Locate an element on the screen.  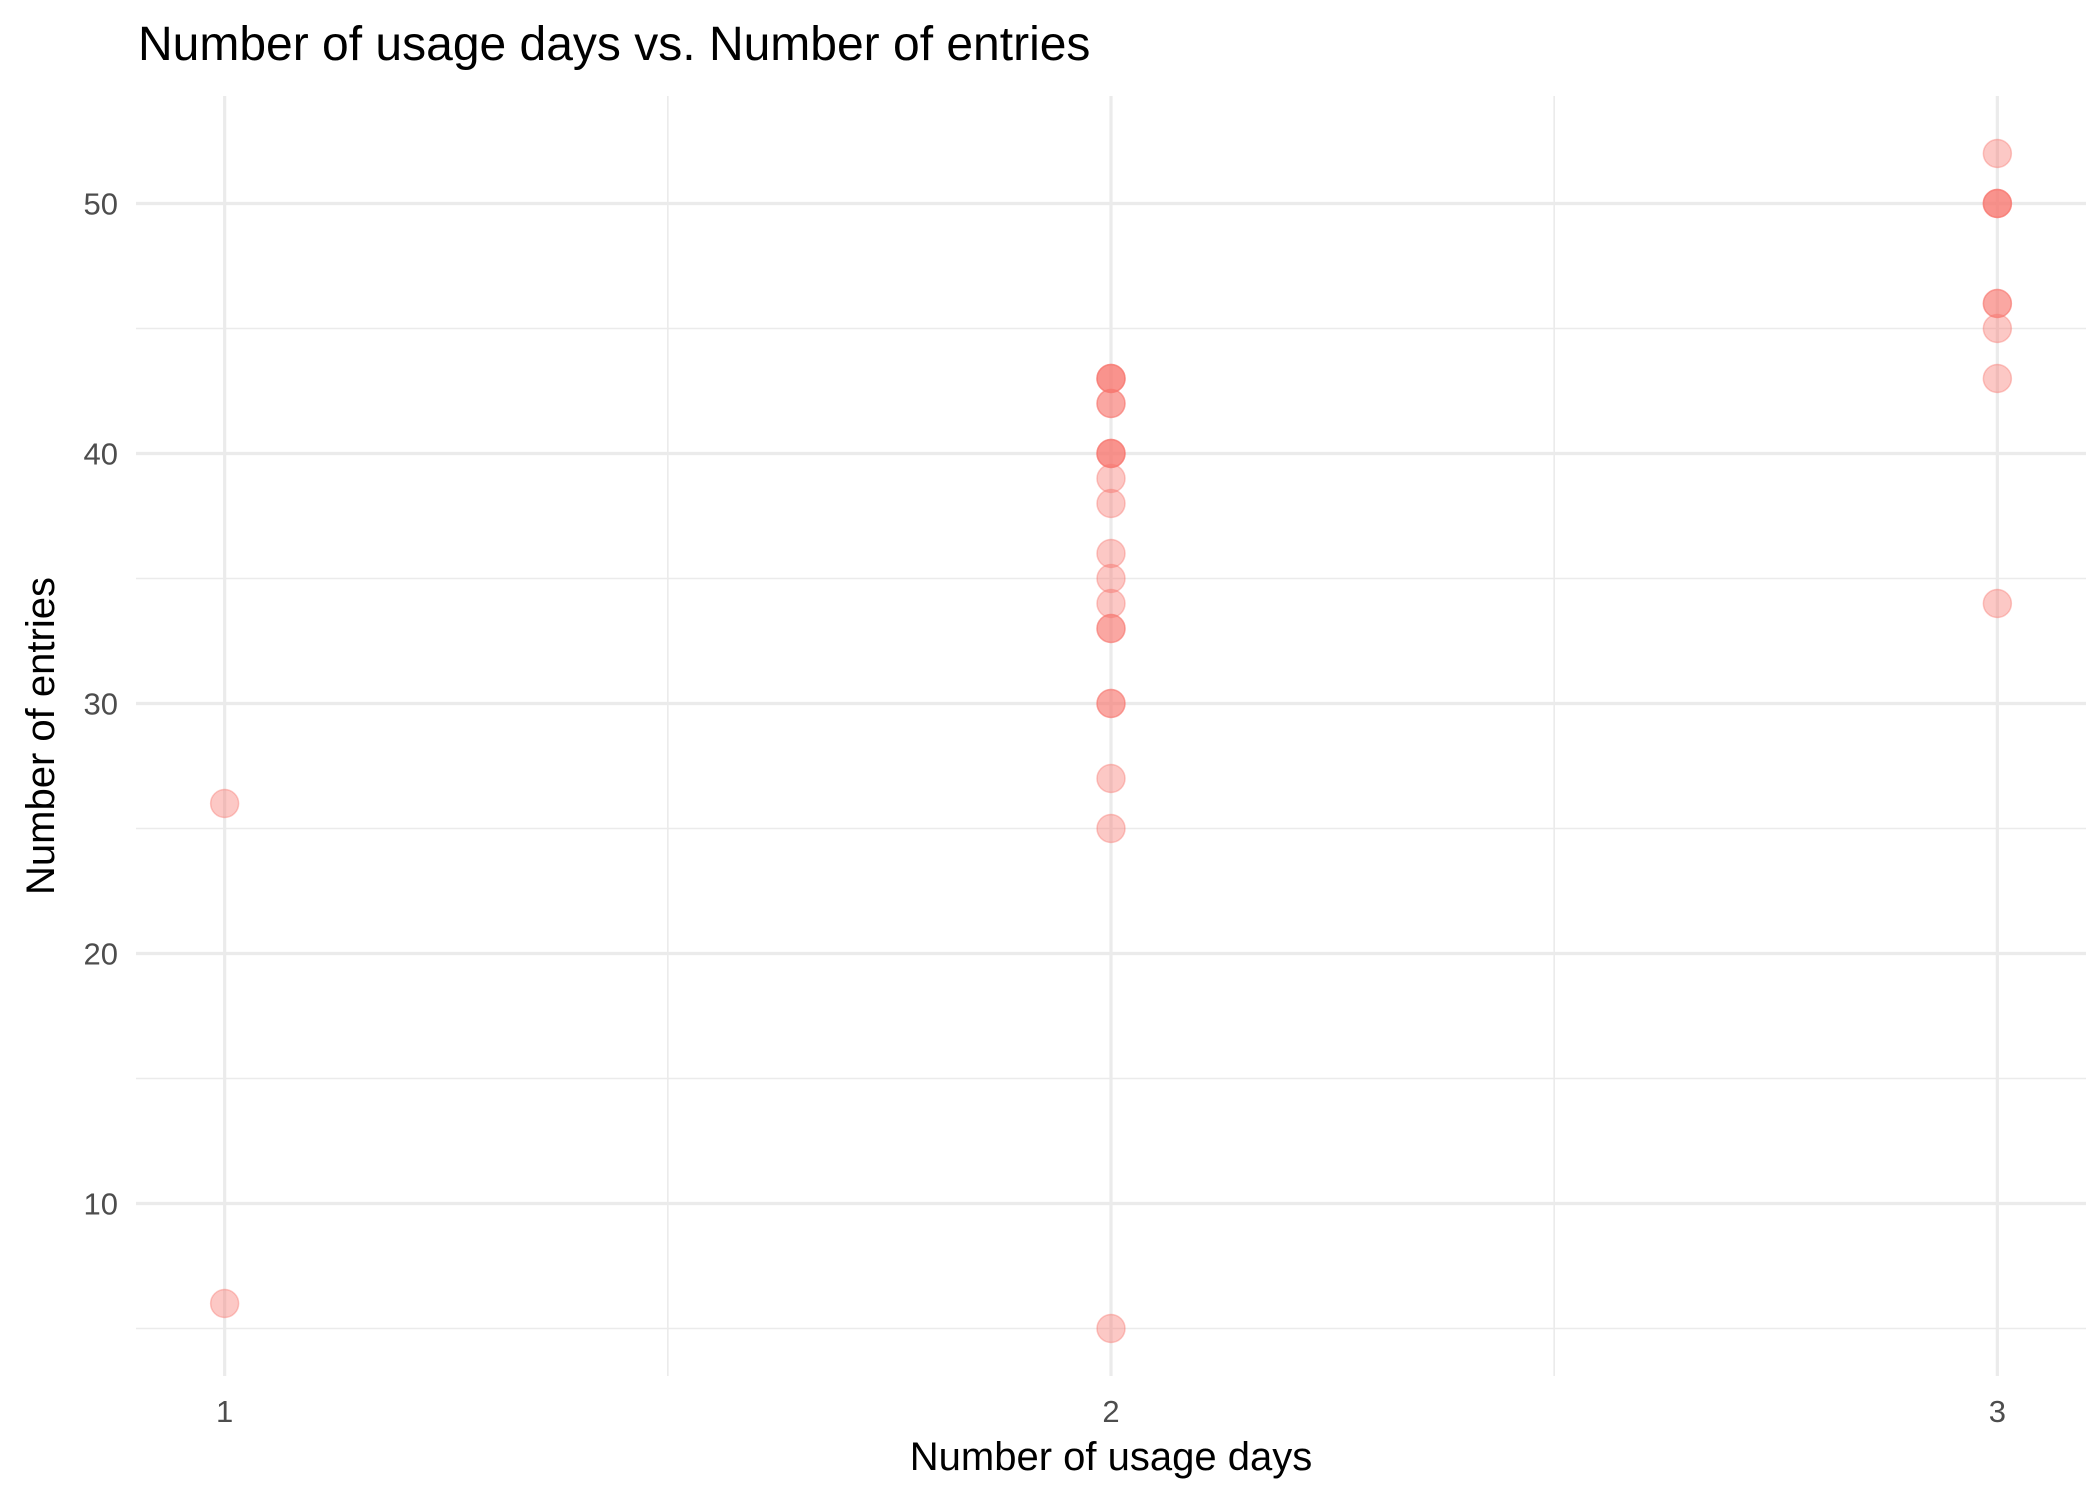
y-tick-label: 50 is located at coordinates (101, 204).